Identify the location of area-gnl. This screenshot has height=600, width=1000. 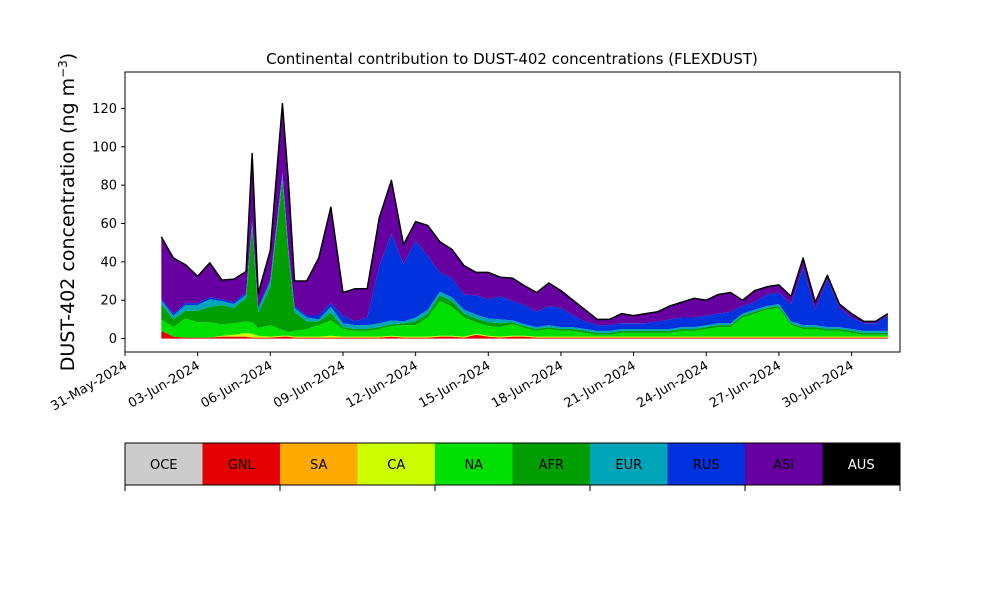
(524, 334).